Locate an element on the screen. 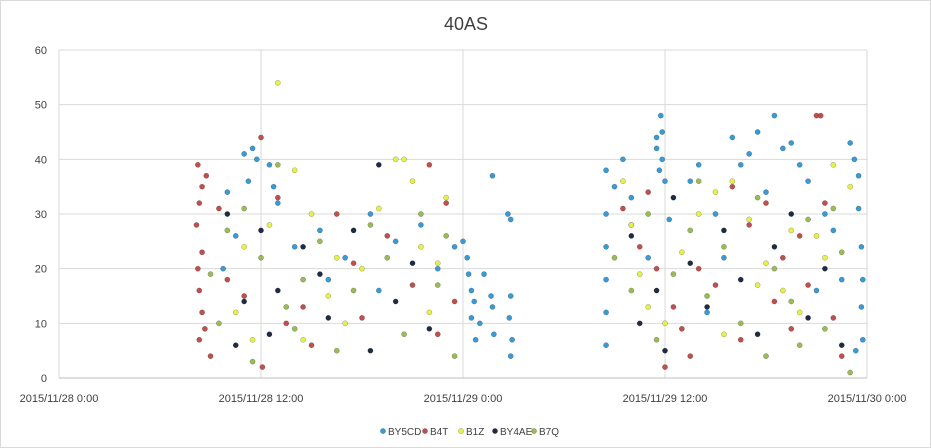  legend-item: B4T is located at coordinates (435, 432).